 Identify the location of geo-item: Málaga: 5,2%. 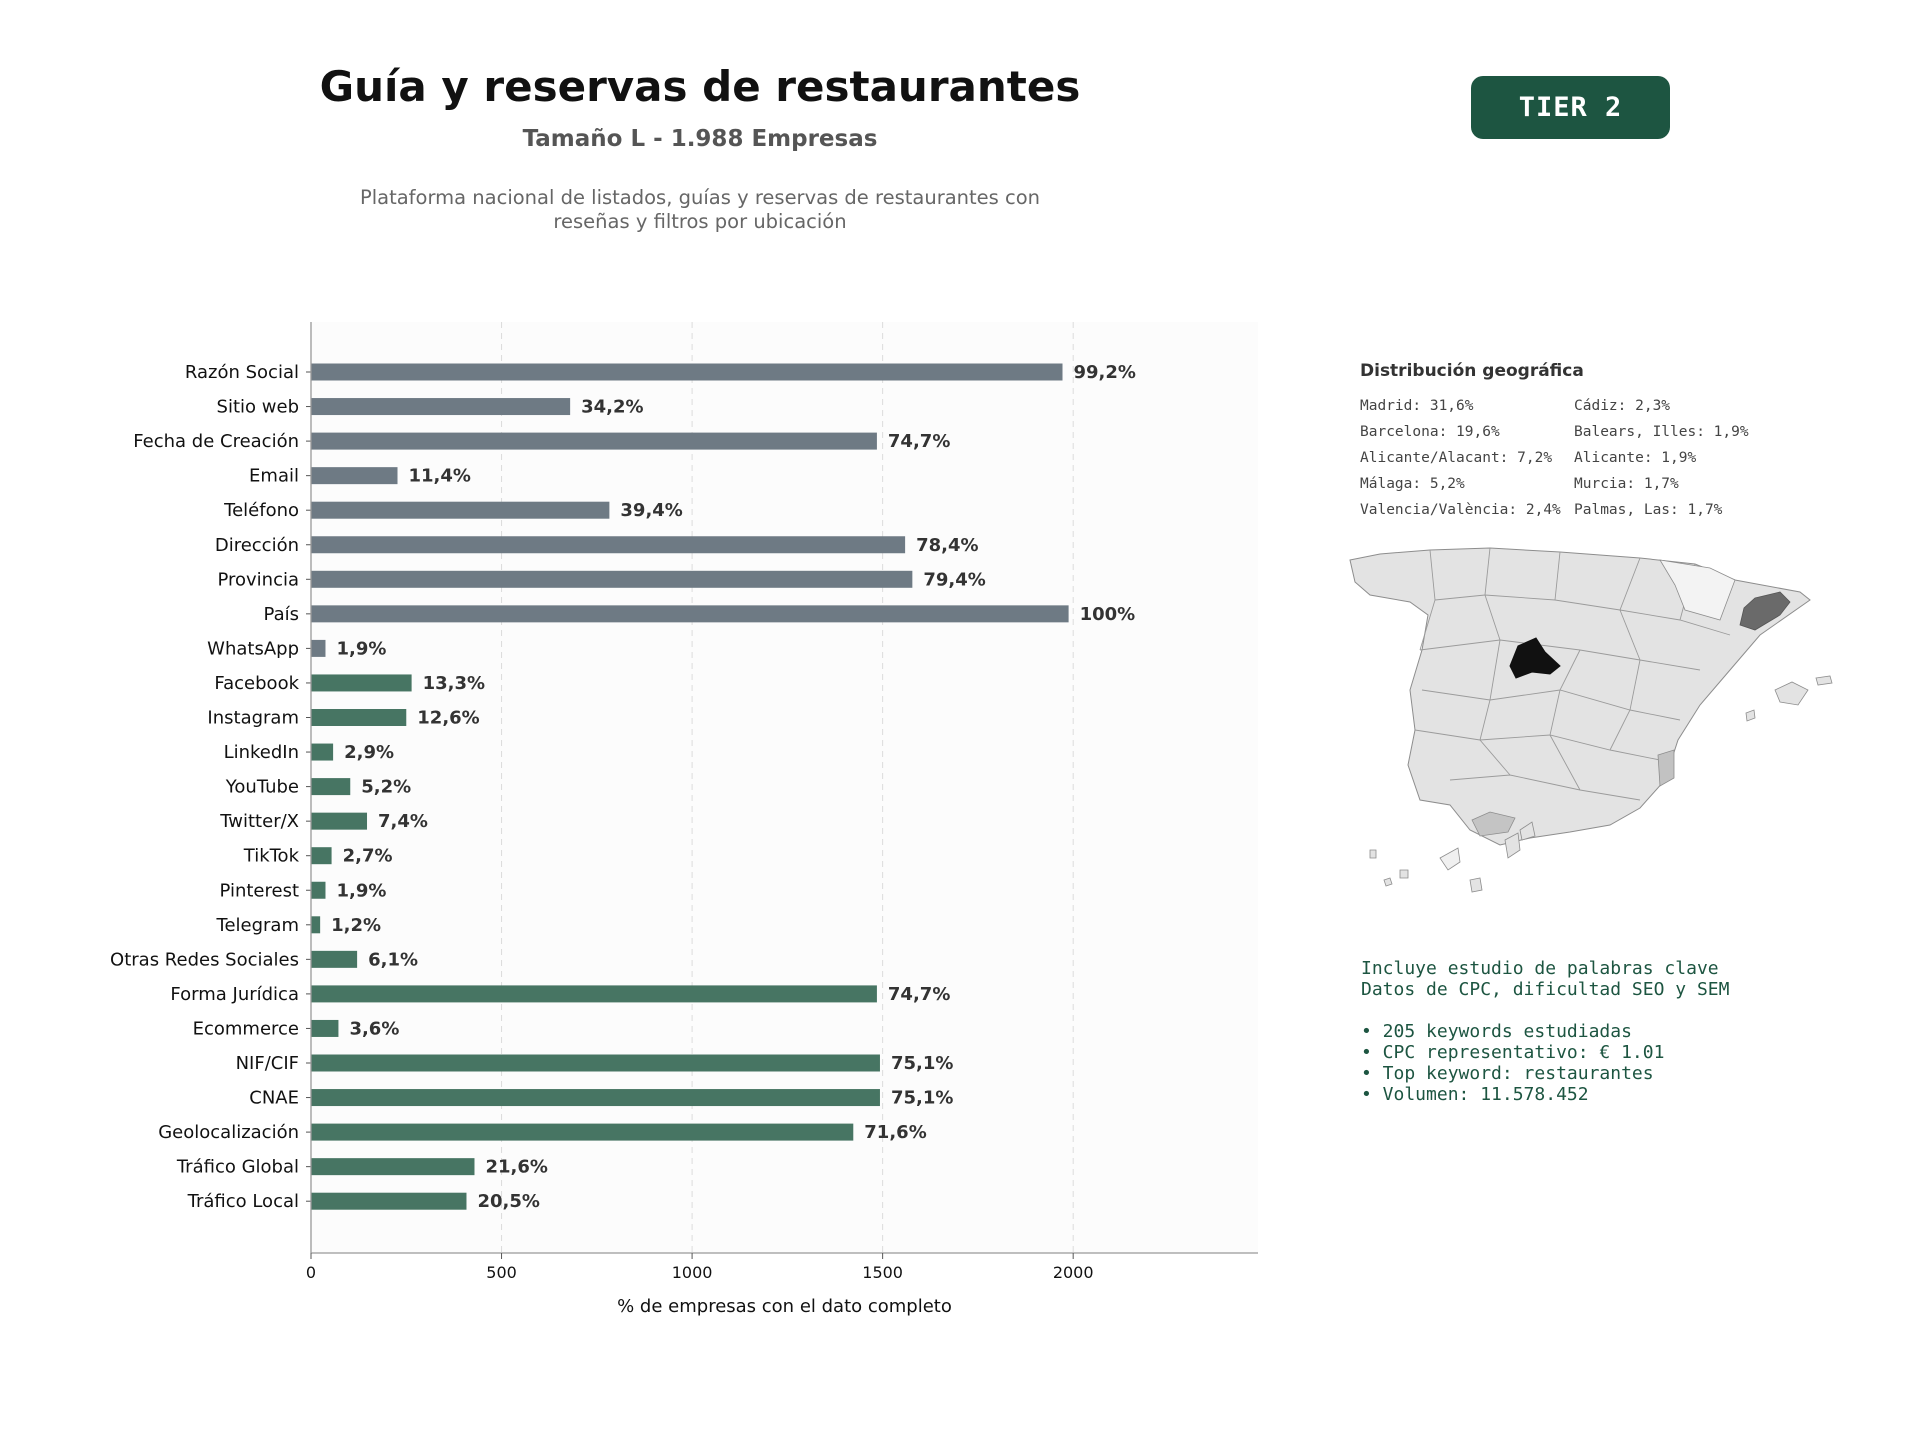
(1412, 484).